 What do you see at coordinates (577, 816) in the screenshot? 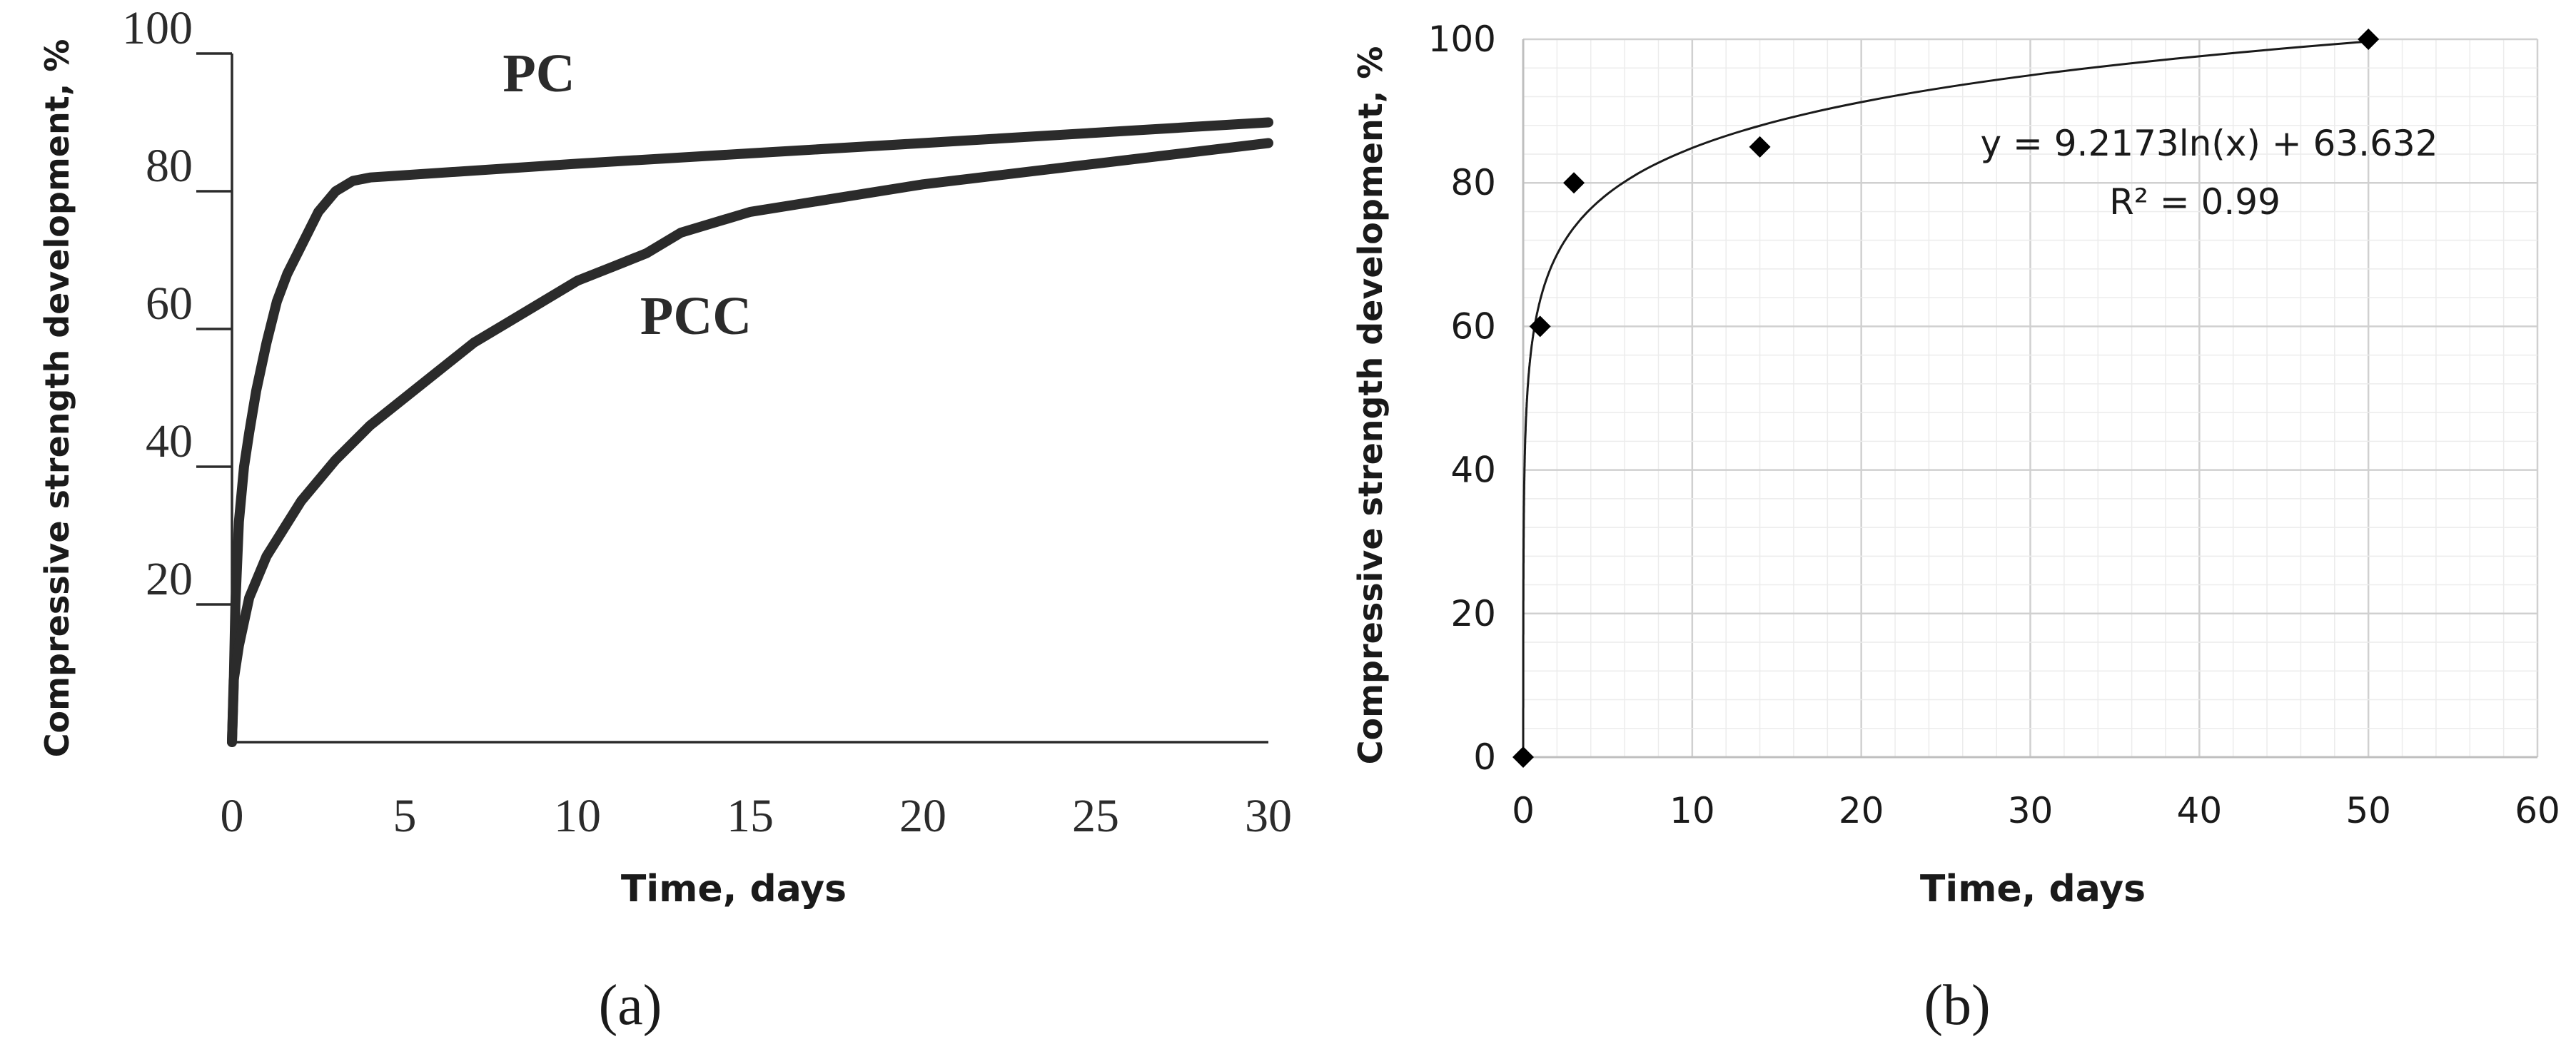
I see `x-tick-label-a: 10` at bounding box center [577, 816].